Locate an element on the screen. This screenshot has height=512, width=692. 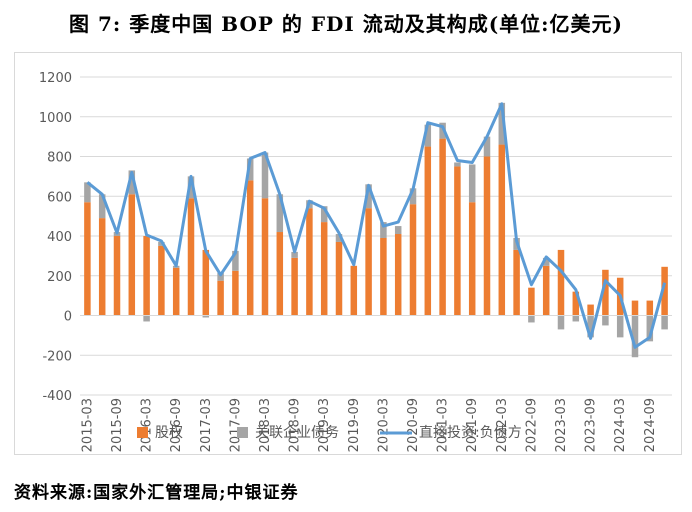
x-tick-label: 2020-03 is located at coordinates (383, 425).